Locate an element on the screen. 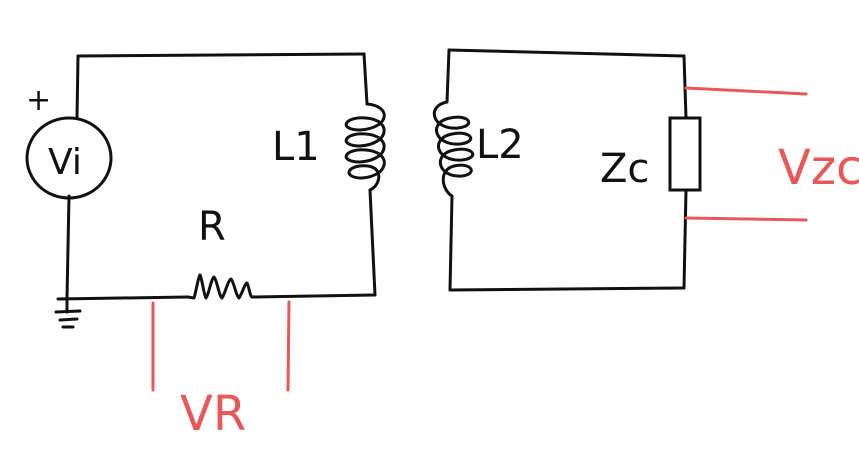  primary-bottom-wire-left is located at coordinates (123, 298).